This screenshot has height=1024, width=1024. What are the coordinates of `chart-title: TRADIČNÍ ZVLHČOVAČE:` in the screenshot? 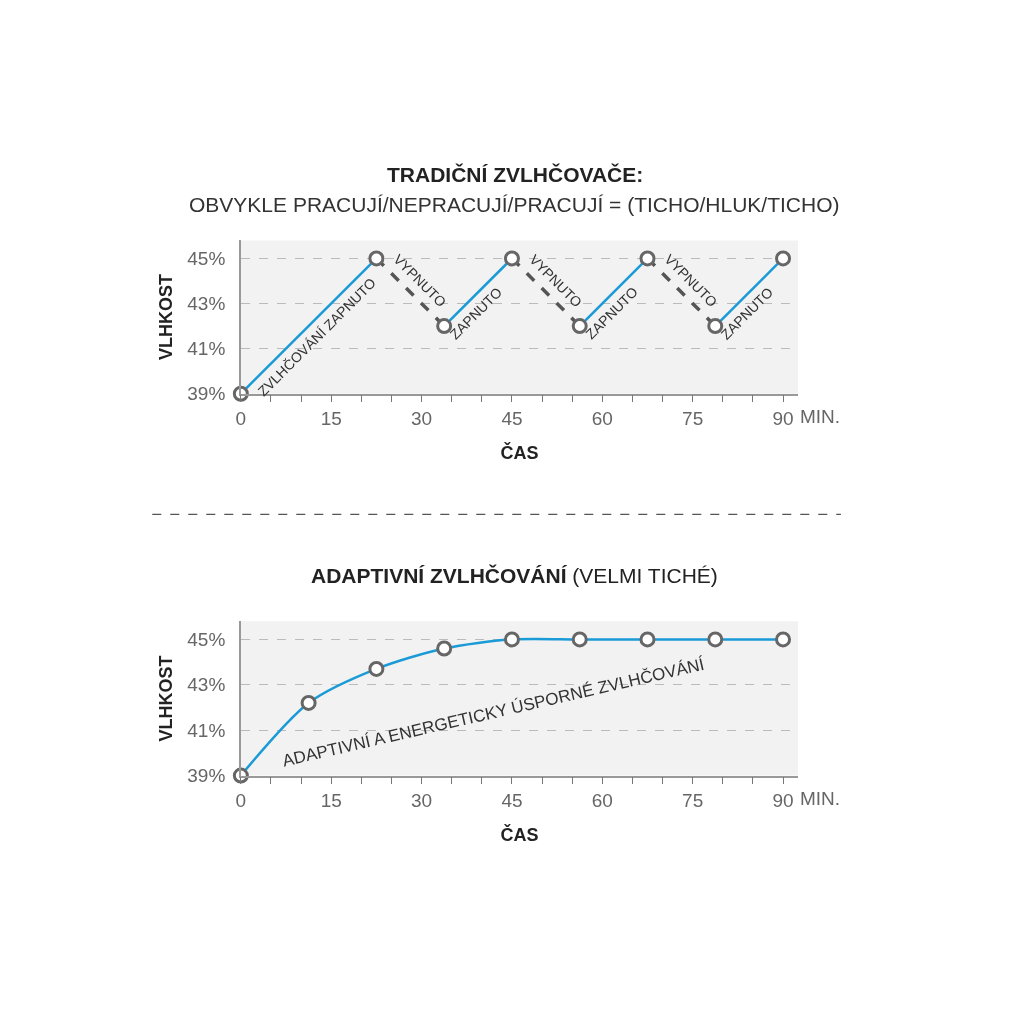 It's located at (515, 174).